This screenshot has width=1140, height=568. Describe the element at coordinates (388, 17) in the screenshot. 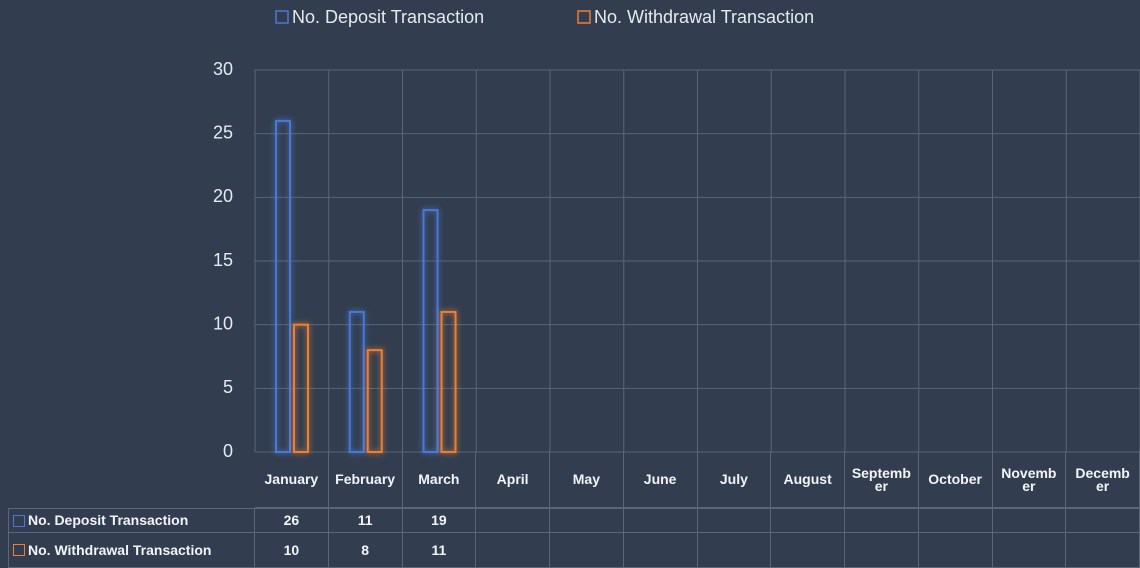

I see `legend-label: No. Deposit Transaction` at that location.